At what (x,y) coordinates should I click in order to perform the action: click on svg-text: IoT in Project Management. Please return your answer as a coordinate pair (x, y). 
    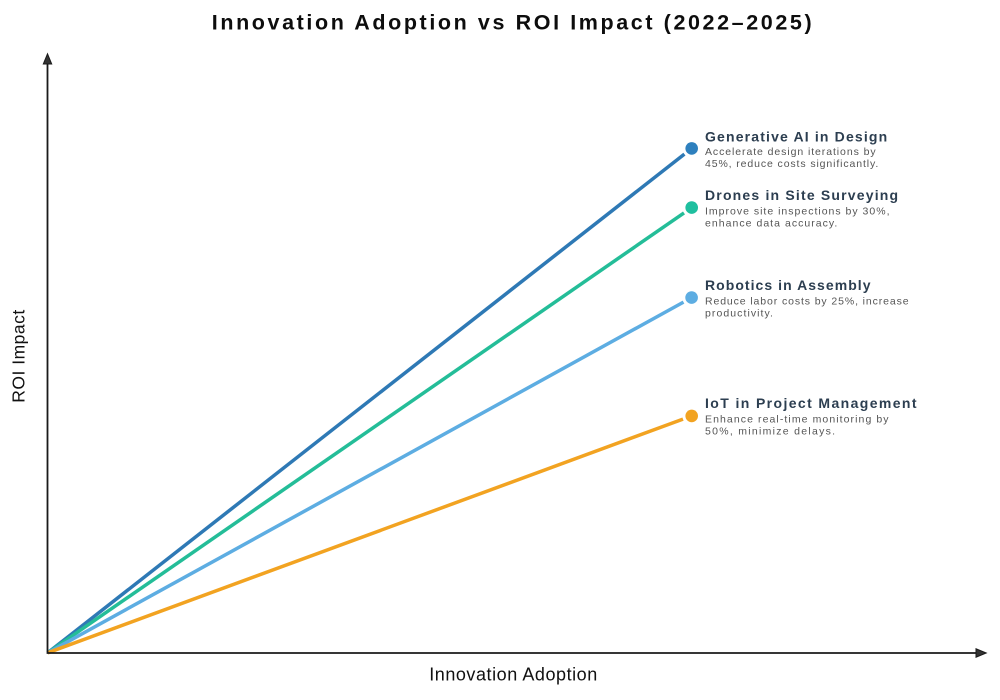
    Looking at the image, I should click on (811, 403).